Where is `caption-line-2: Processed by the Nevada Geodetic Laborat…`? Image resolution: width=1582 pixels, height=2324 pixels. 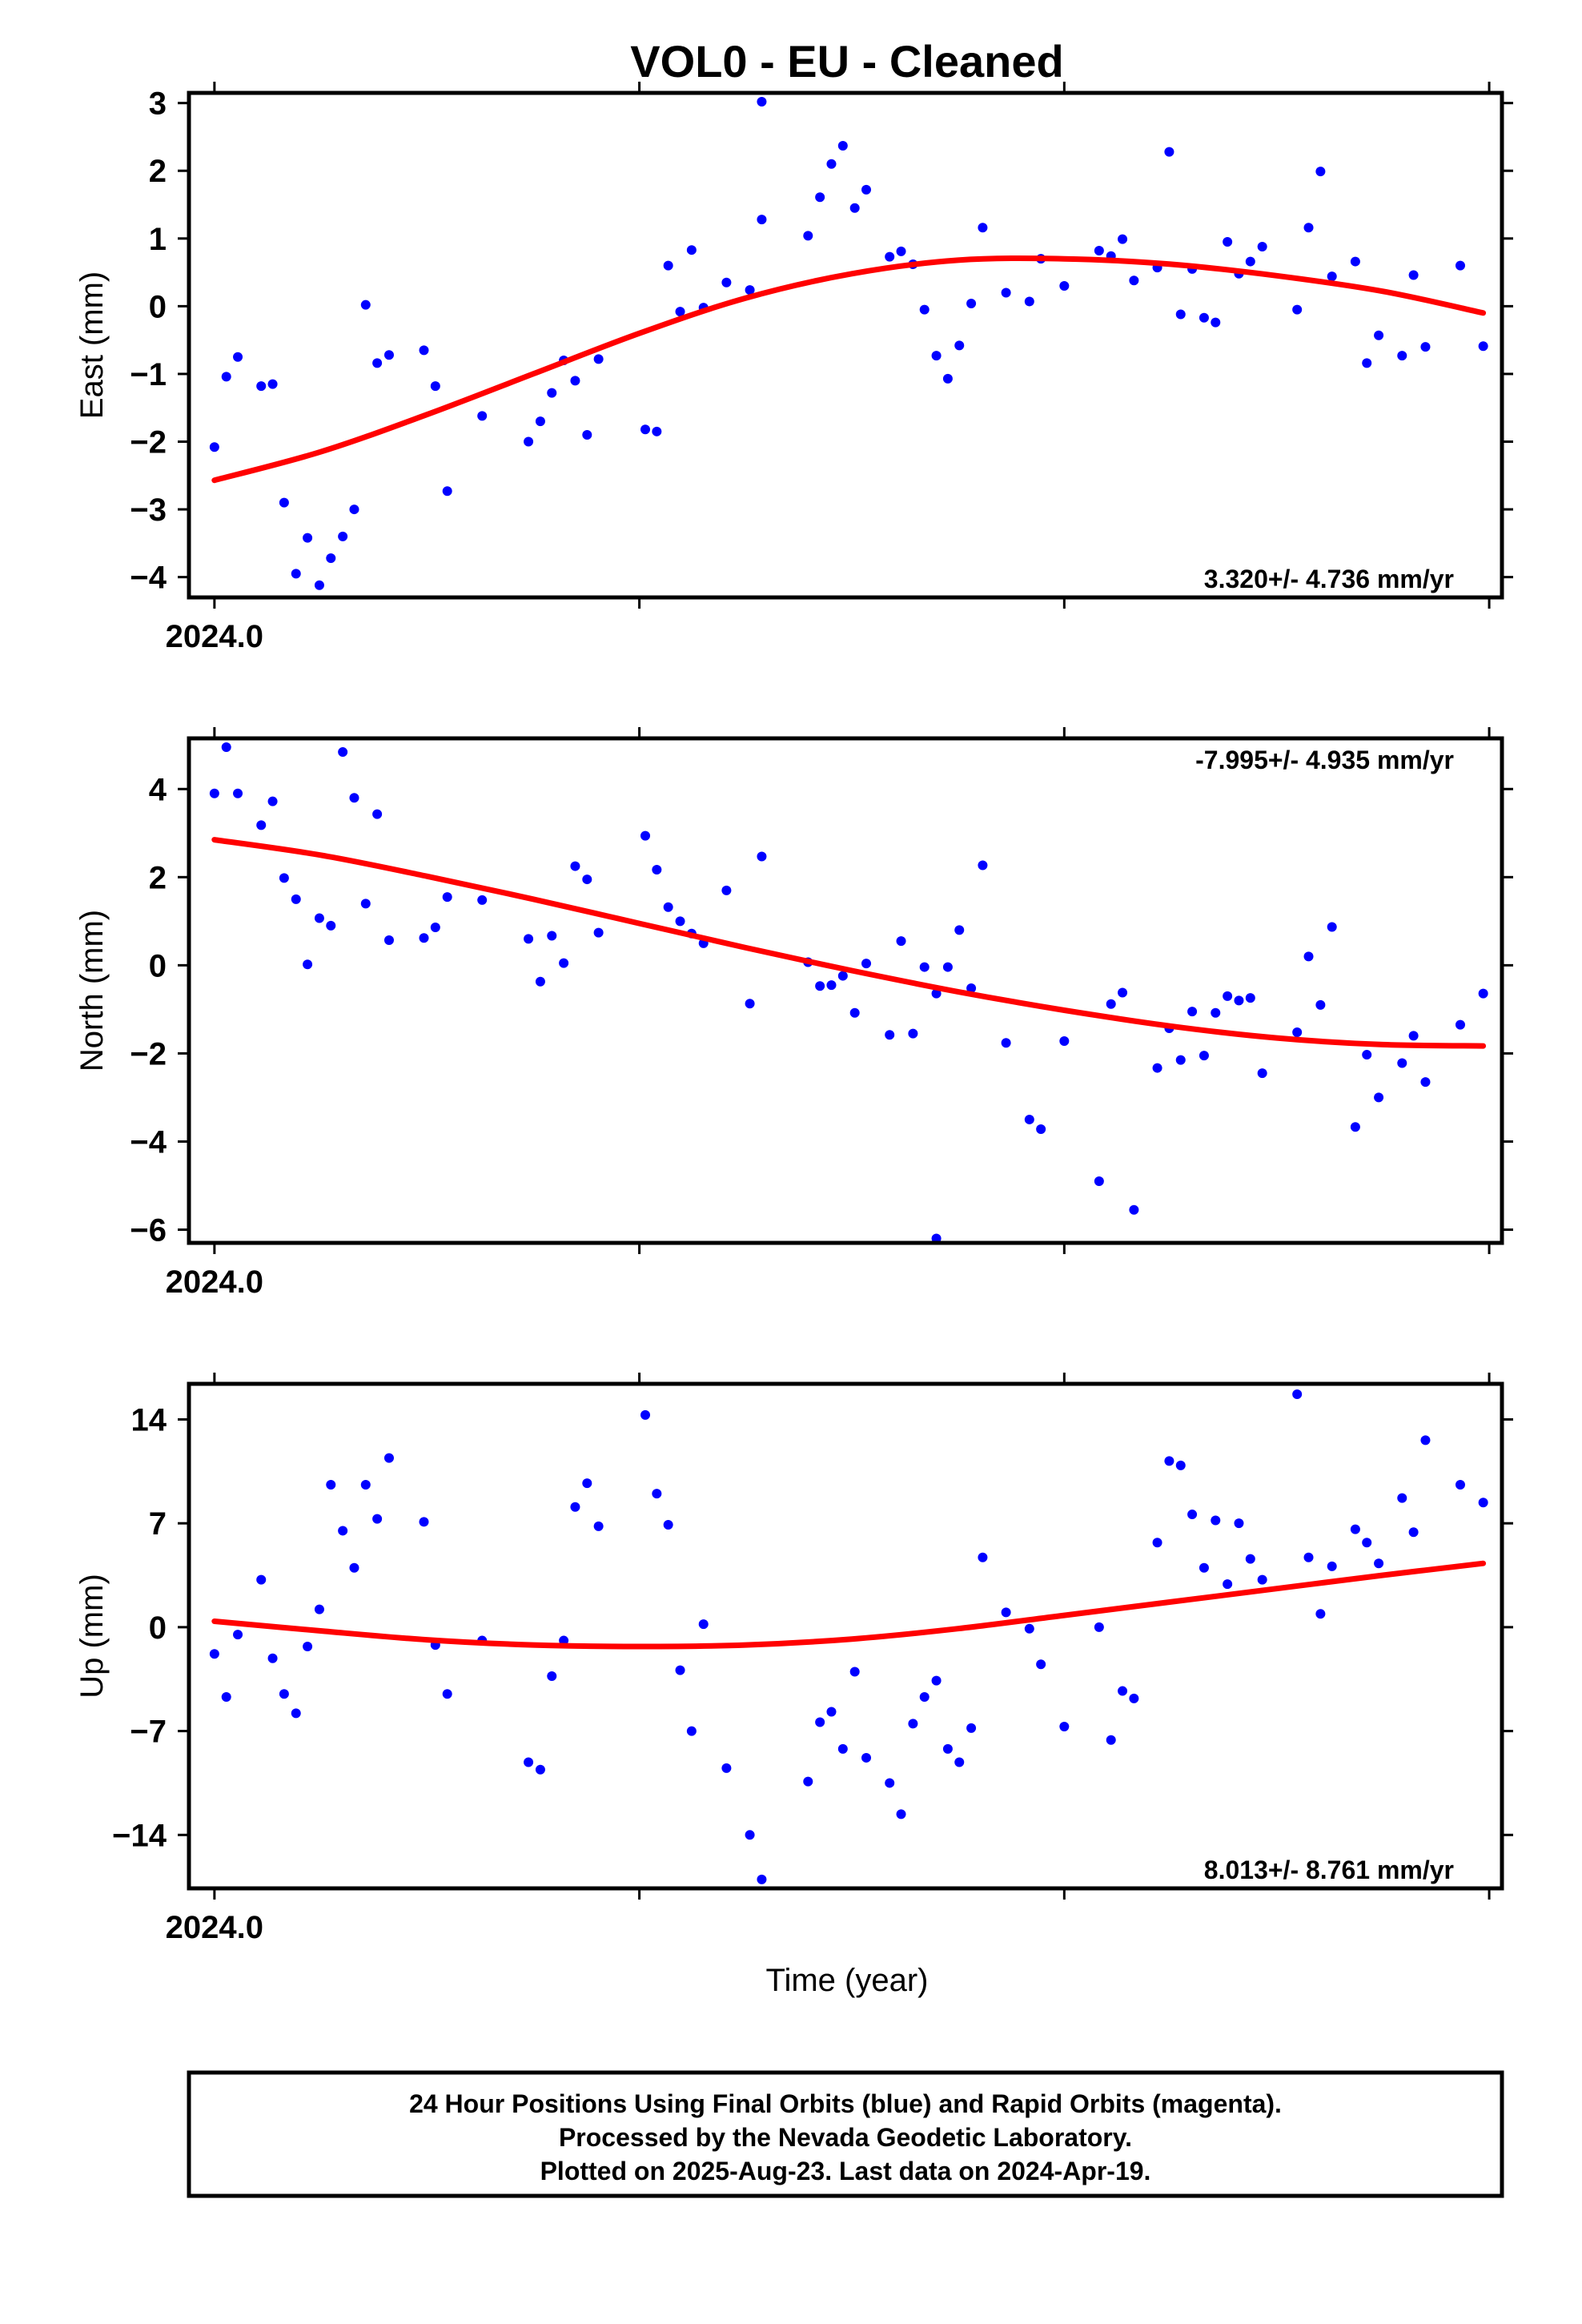 caption-line-2: Processed by the Nevada Geodetic Laborat… is located at coordinates (846, 2137).